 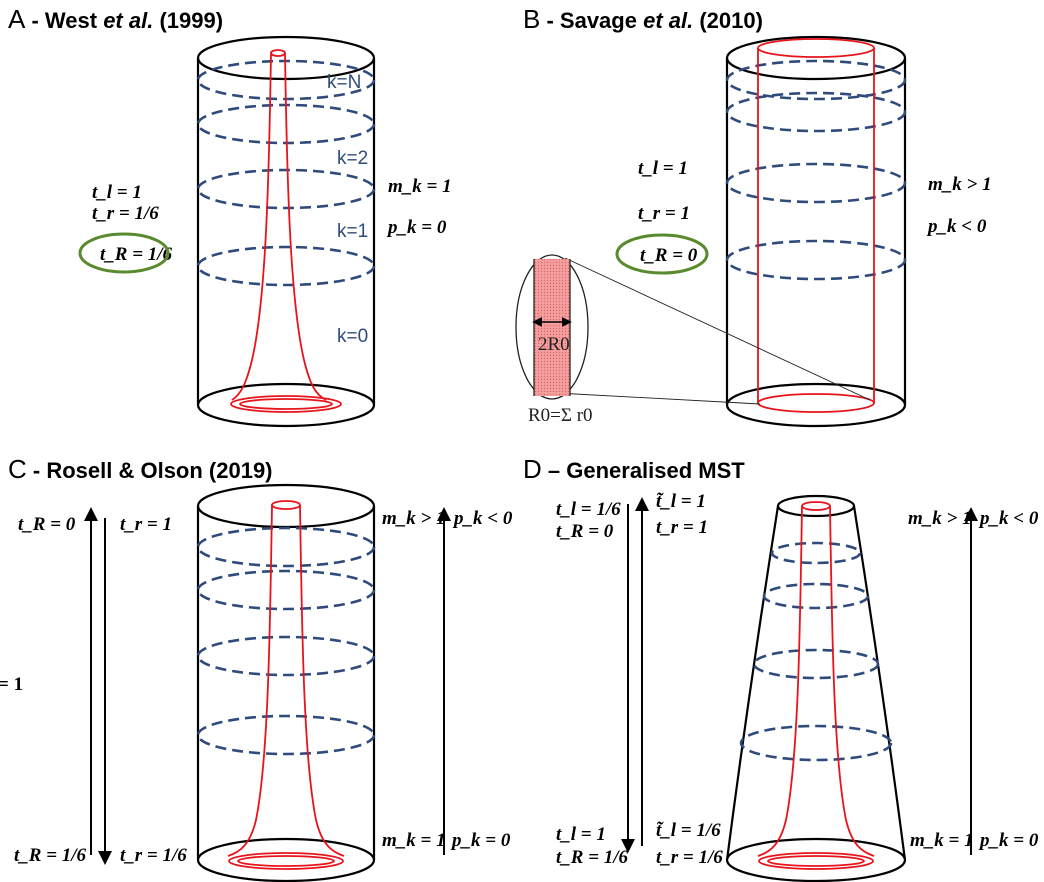 What do you see at coordinates (352, 336) in the screenshot?
I see `k-label-0: k=0` at bounding box center [352, 336].